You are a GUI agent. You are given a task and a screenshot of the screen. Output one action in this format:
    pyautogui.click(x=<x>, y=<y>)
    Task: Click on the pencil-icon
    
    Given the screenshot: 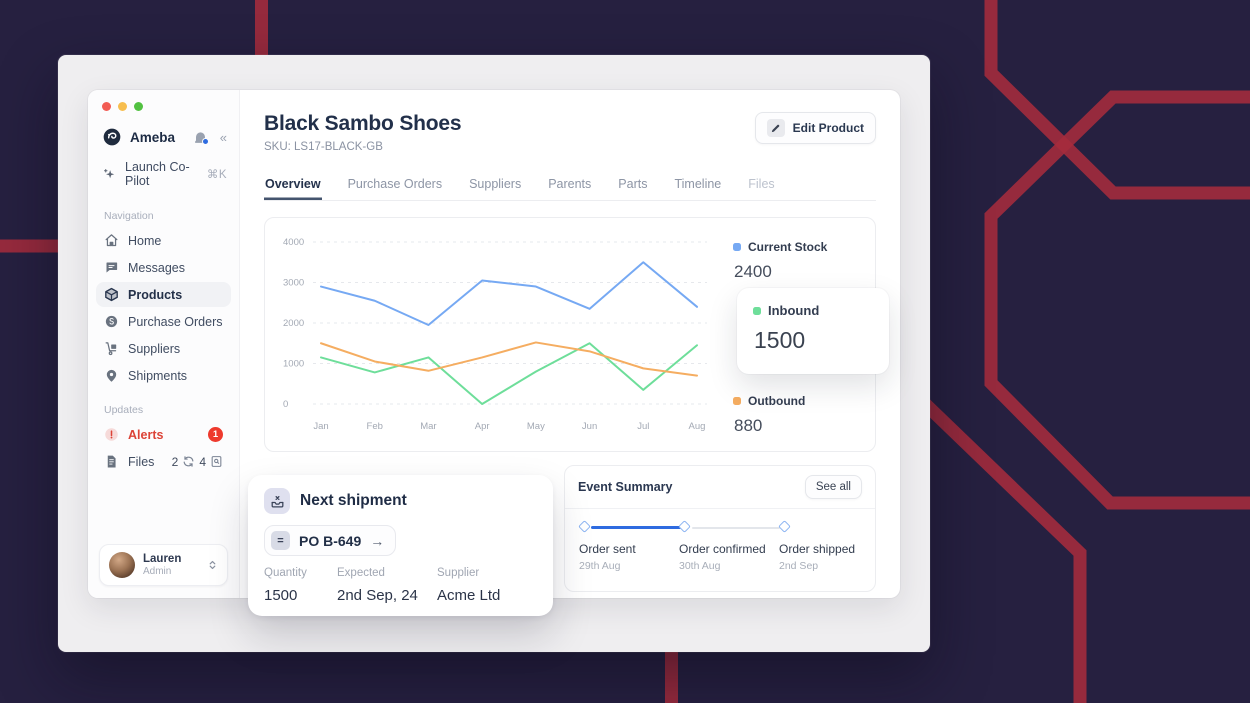 What is the action you would take?
    pyautogui.click(x=775, y=128)
    